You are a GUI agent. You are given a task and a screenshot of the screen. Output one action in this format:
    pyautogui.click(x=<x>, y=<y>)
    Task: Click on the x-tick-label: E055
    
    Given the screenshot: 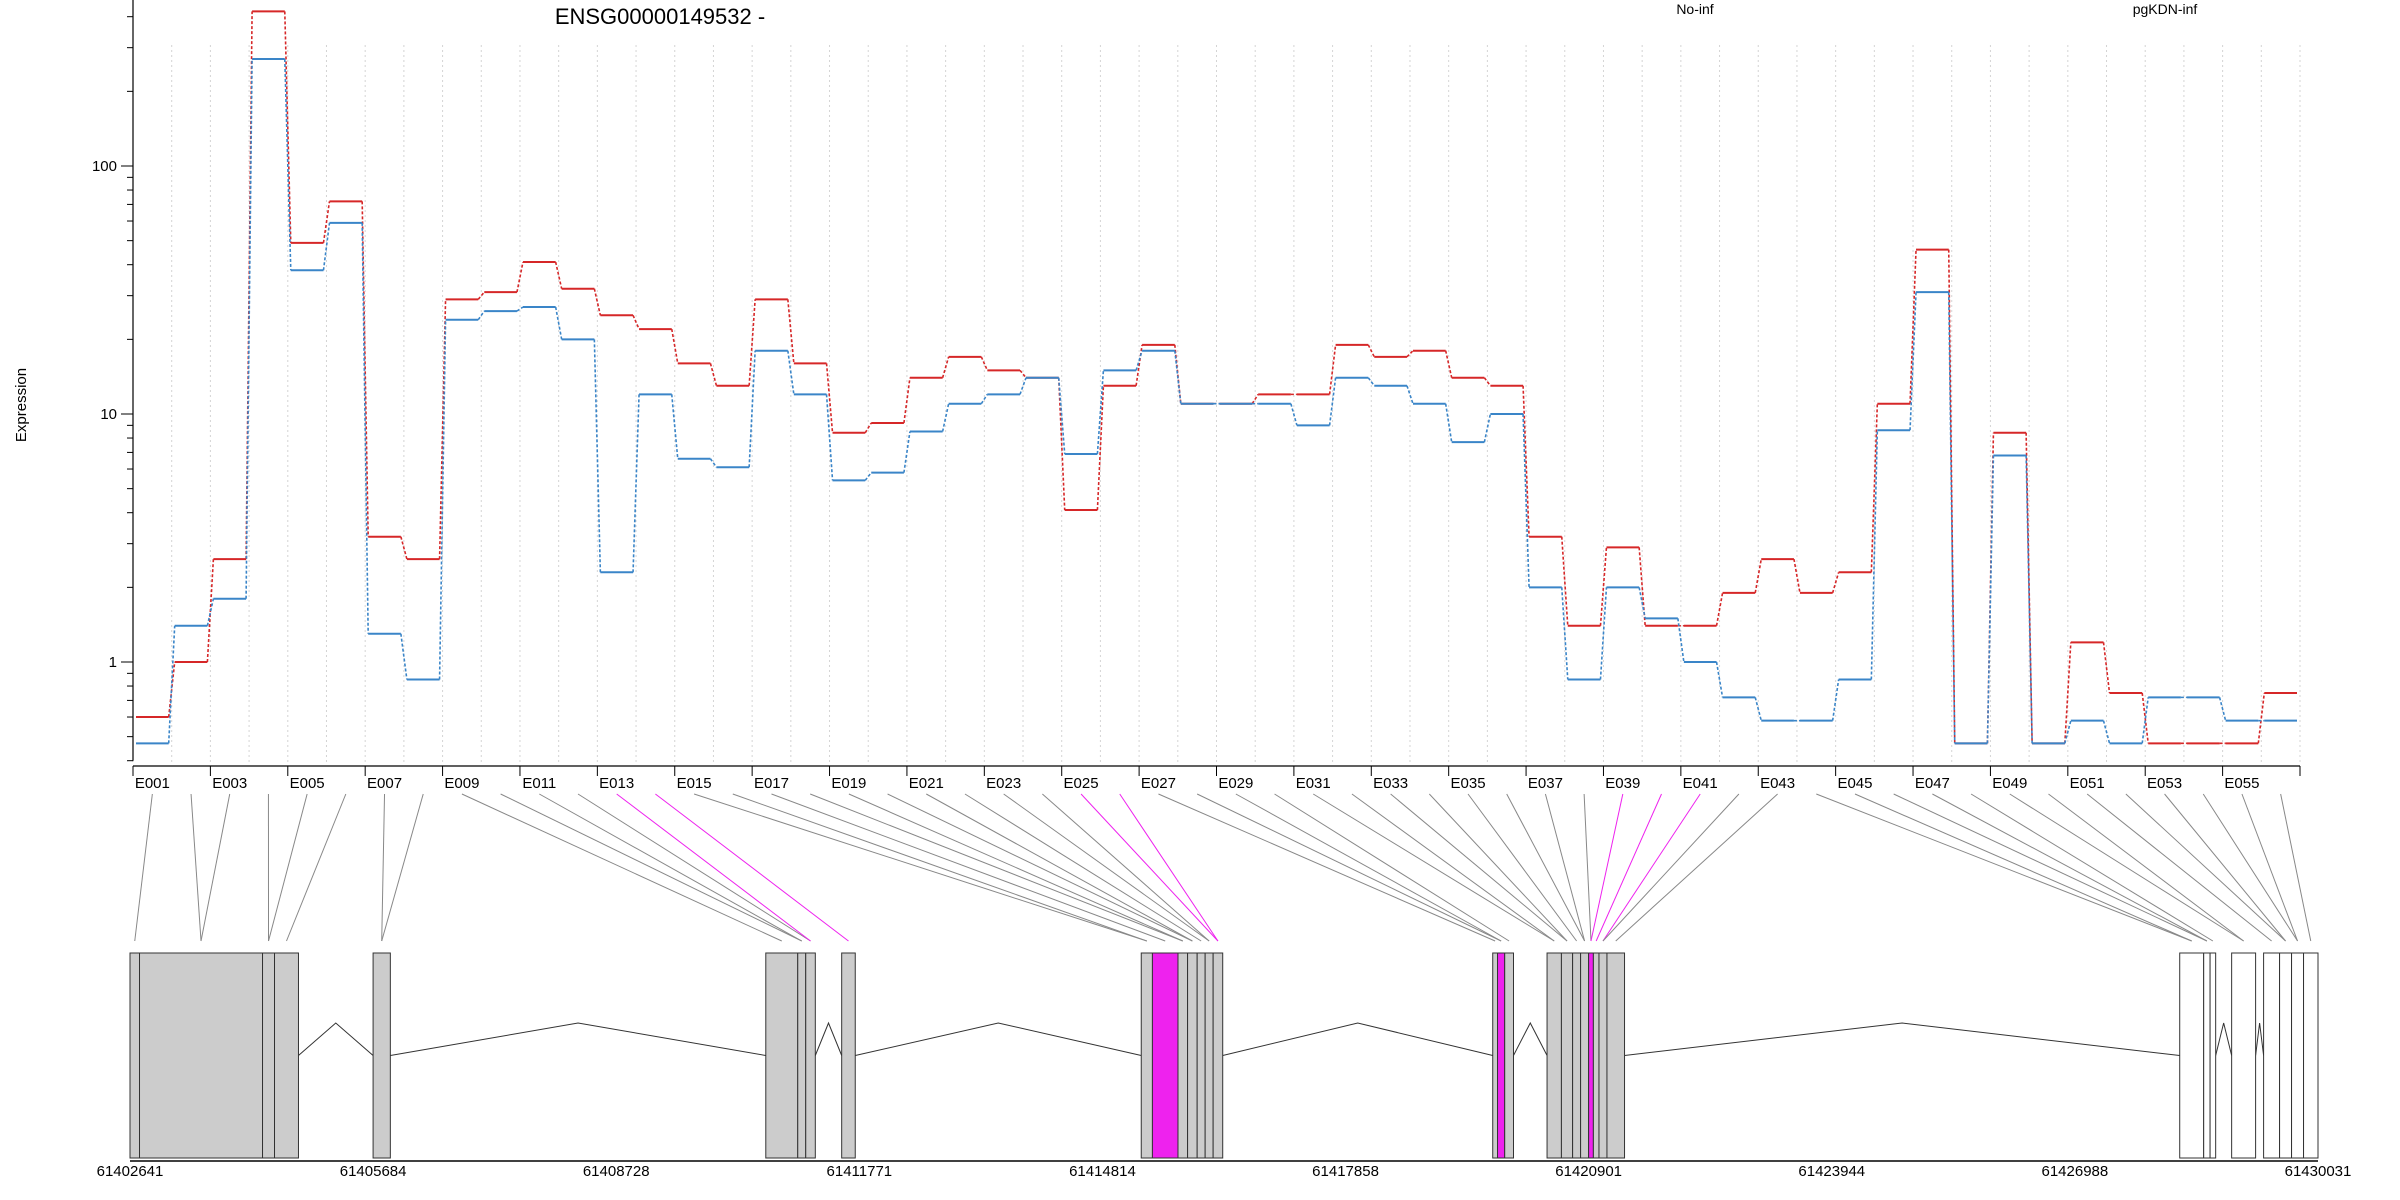 What is the action you would take?
    pyautogui.click(x=2241, y=783)
    